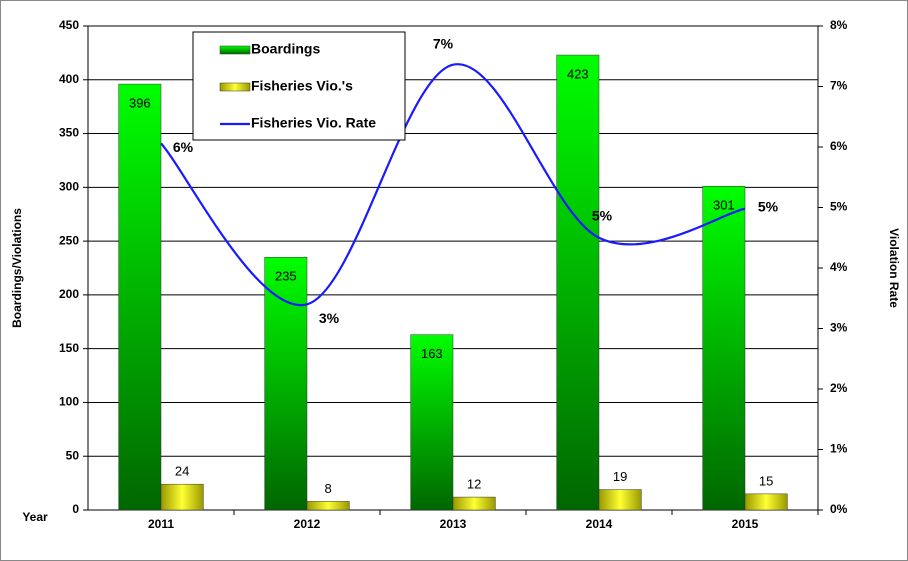  I want to click on legend-label: Fisheries Vio. Rate, so click(313, 123).